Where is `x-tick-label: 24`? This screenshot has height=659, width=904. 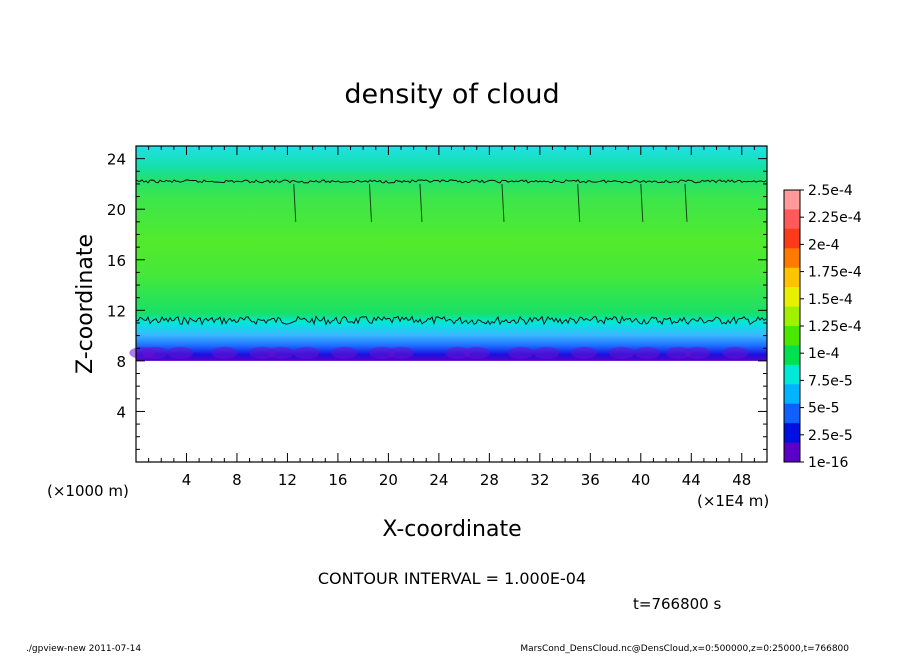 x-tick-label: 24 is located at coordinates (438, 480).